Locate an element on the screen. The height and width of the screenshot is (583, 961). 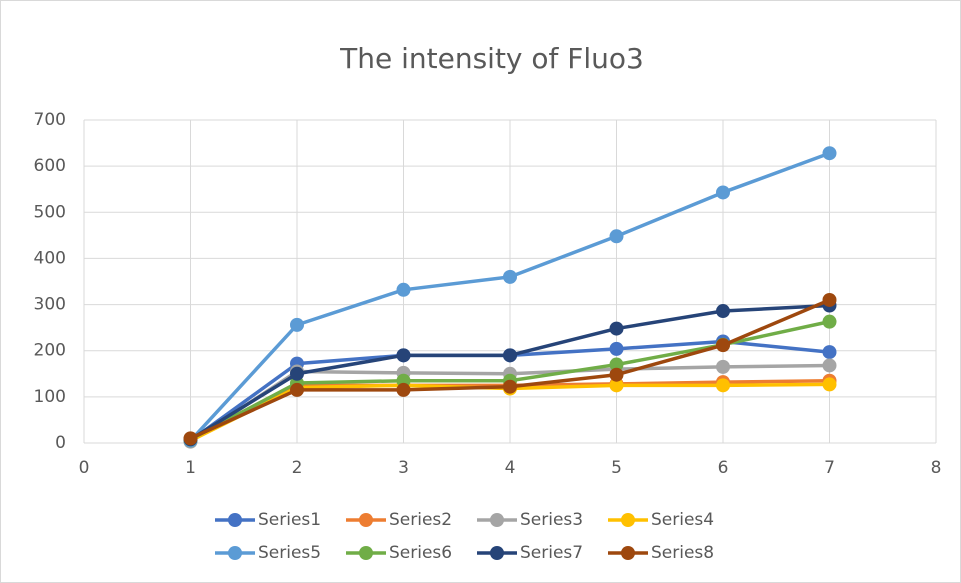
legend-label: Series8 is located at coordinates (682, 553).